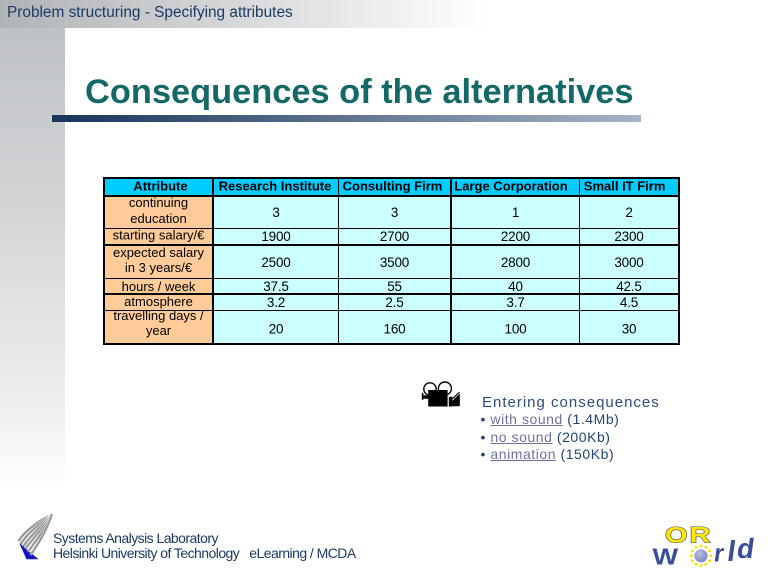 Image resolution: width=768 pixels, height=576 pixels. Describe the element at coordinates (689, 536) in the screenshot. I see `svg-text: OR` at that location.